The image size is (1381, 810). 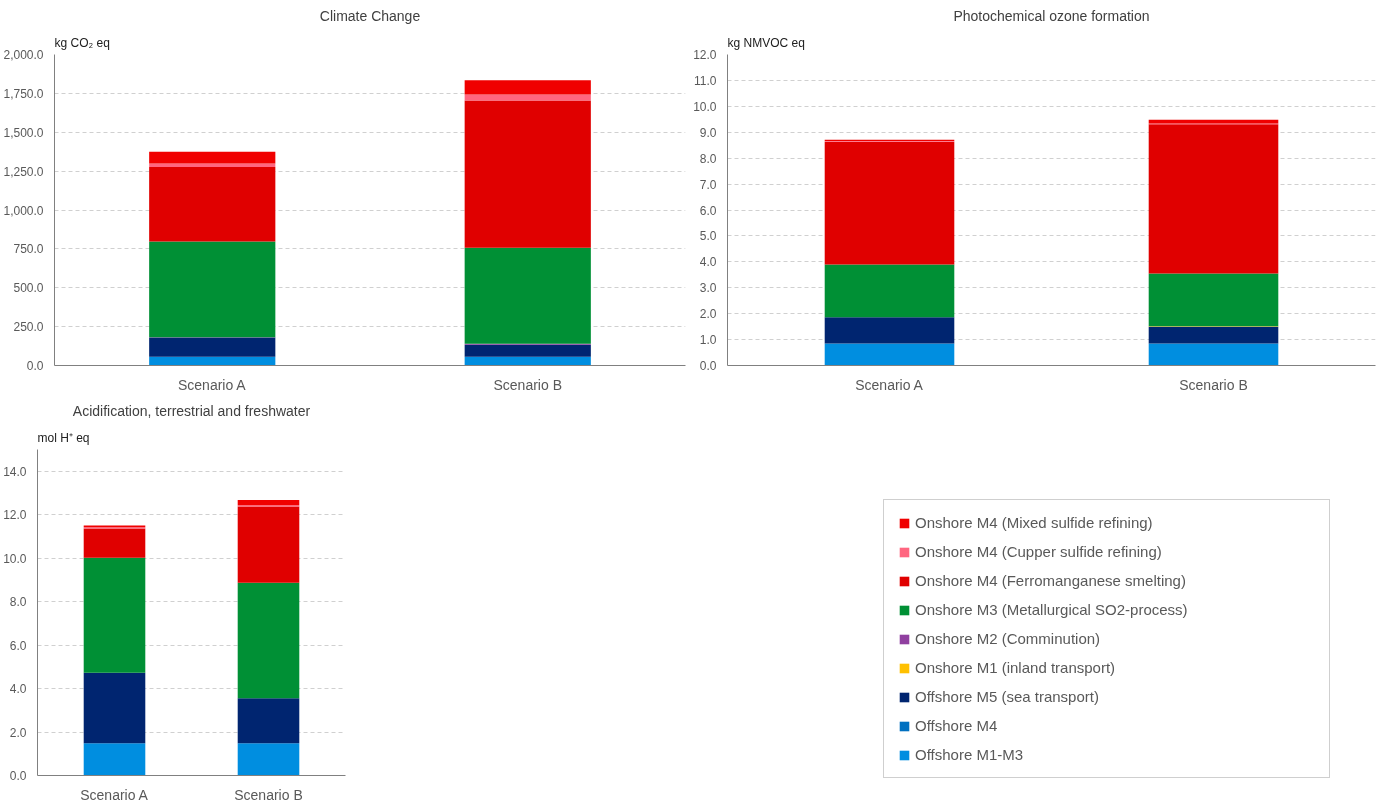 I want to click on legend-label: Onshore M4 (Mixed sulfide refining), so click(x=1034, y=522).